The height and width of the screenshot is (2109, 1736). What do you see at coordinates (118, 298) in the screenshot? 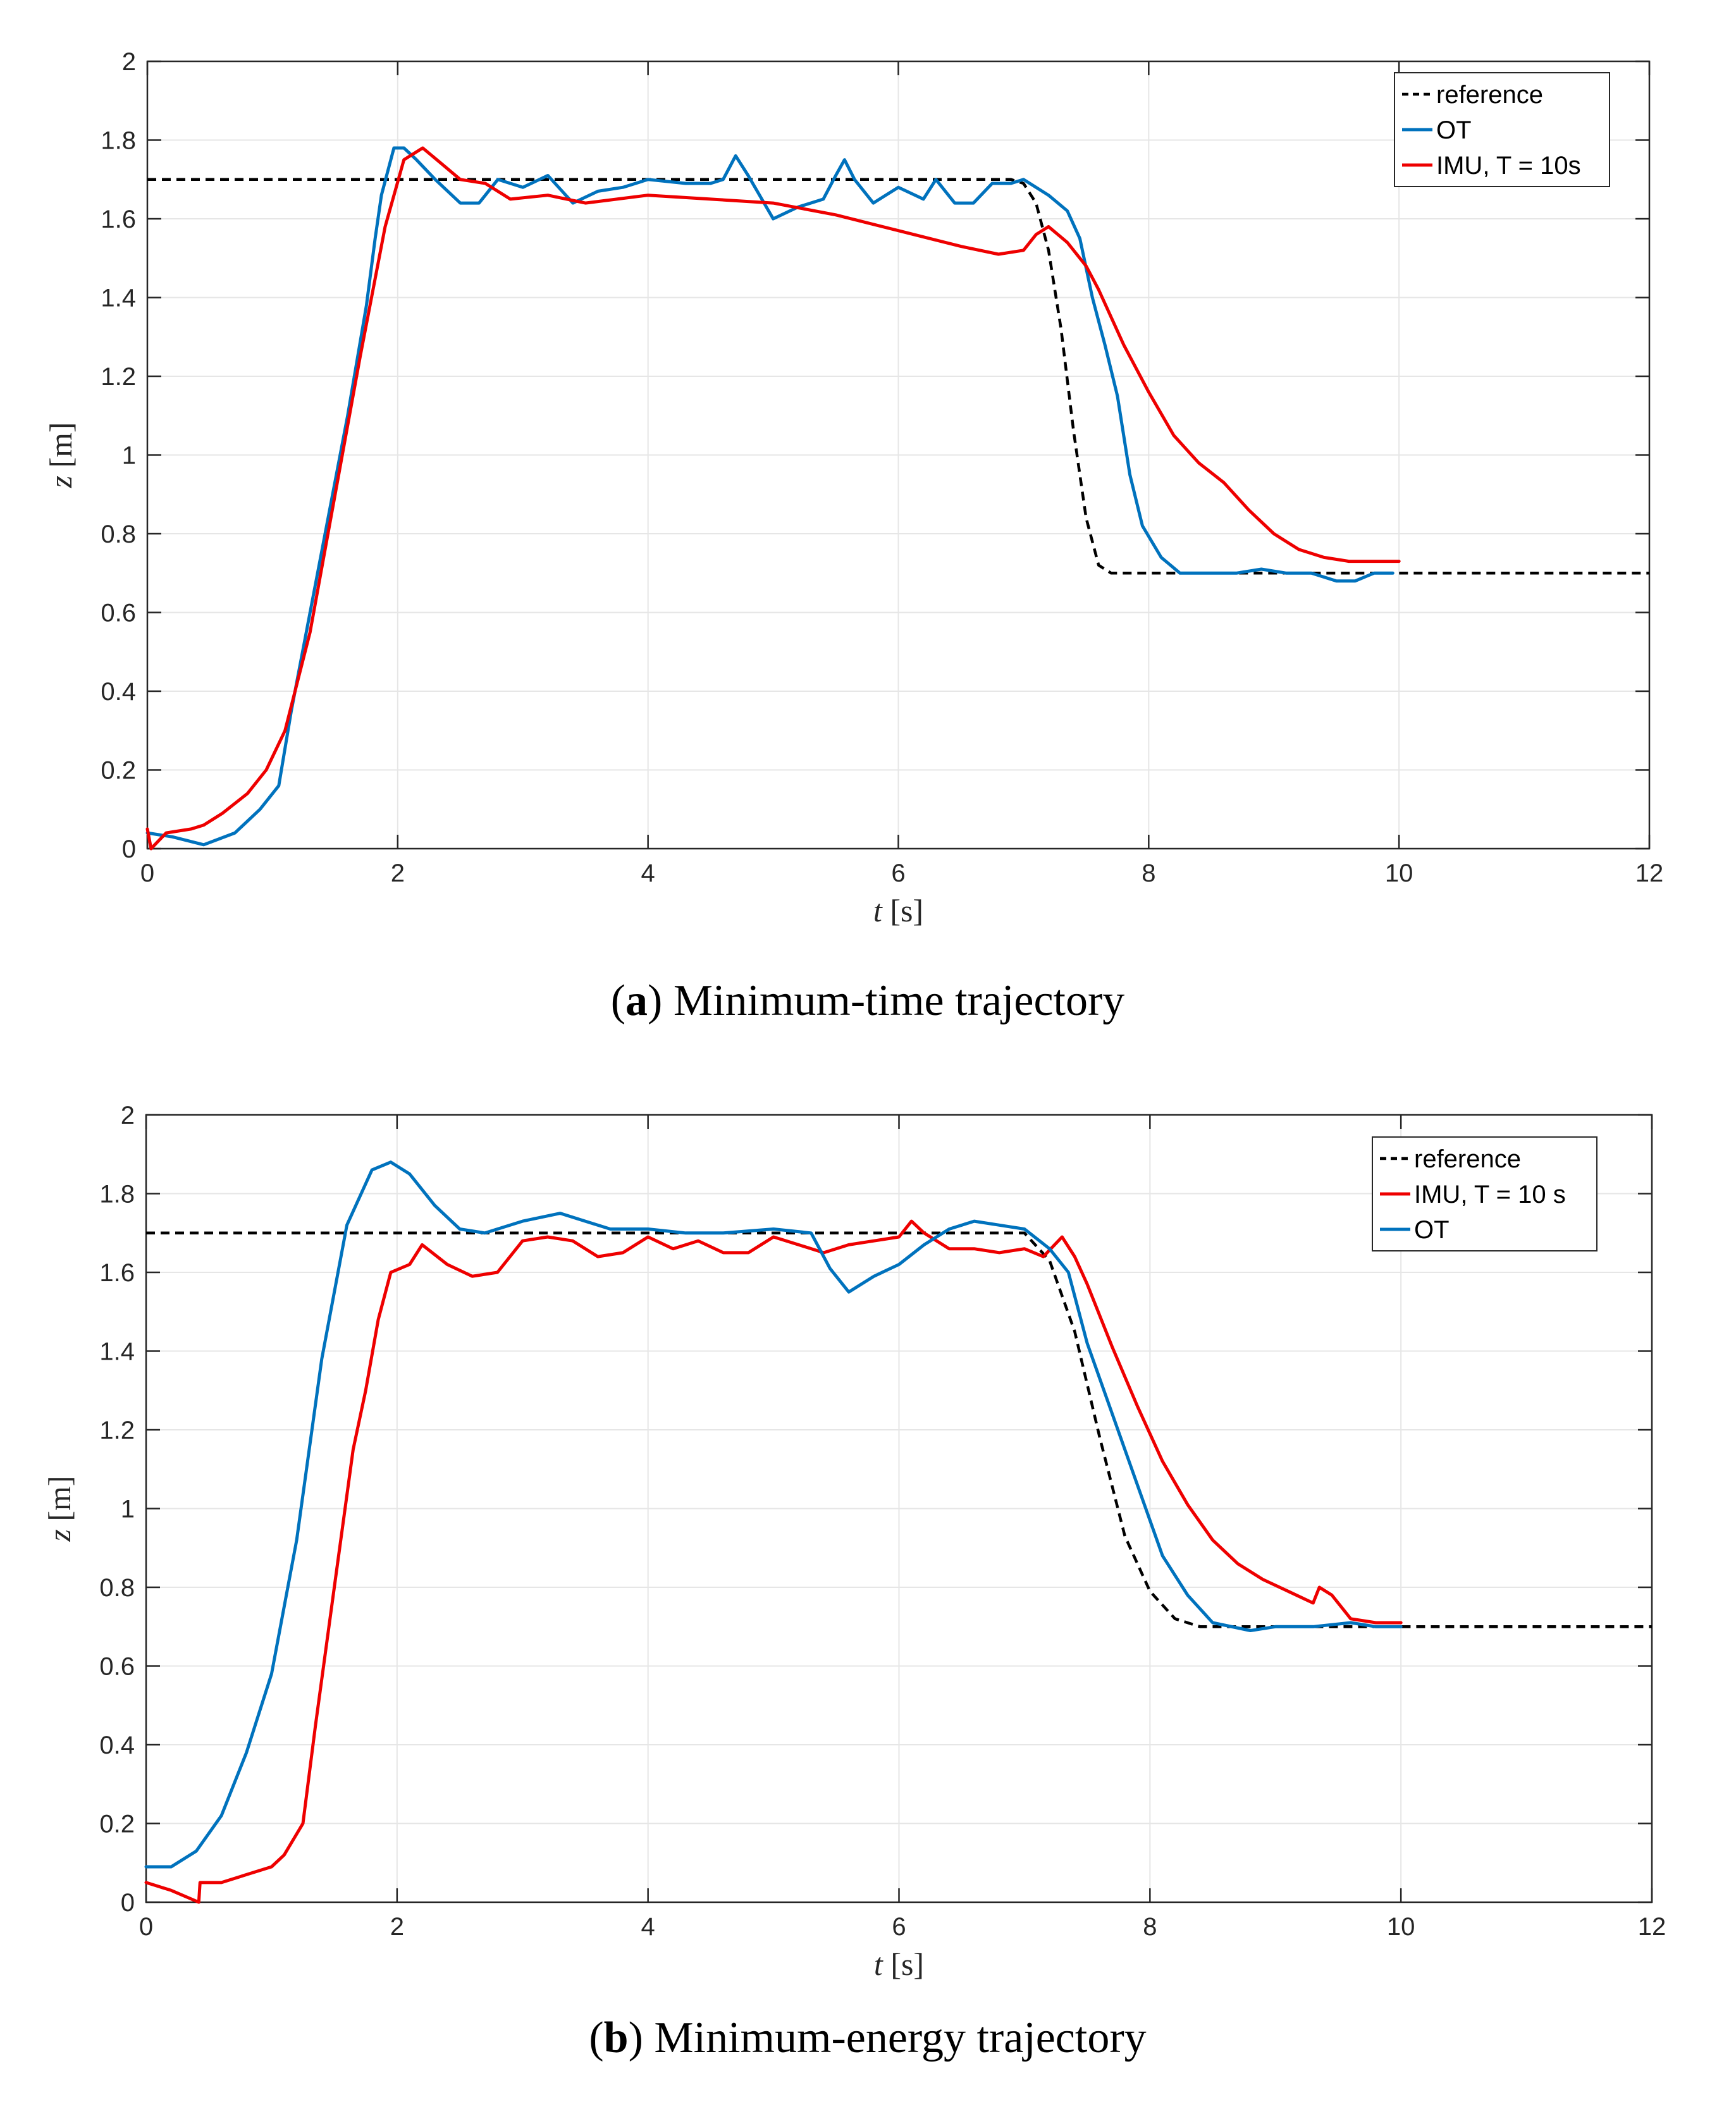
I see `chart-a-y-tick-label: 1.4` at bounding box center [118, 298].